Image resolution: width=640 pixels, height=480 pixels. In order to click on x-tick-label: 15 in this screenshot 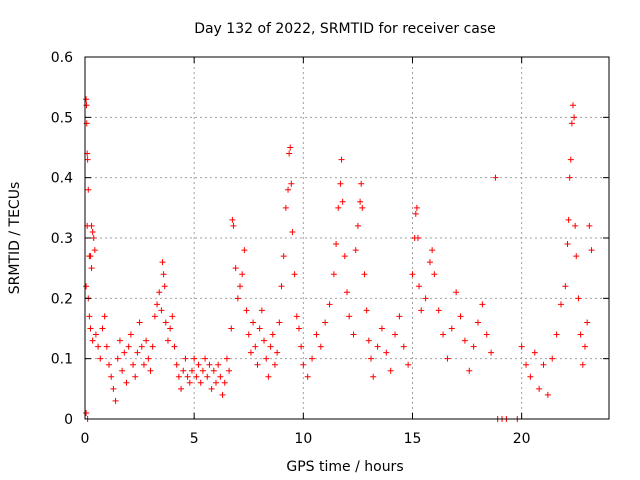, I will do `click(413, 439)`.